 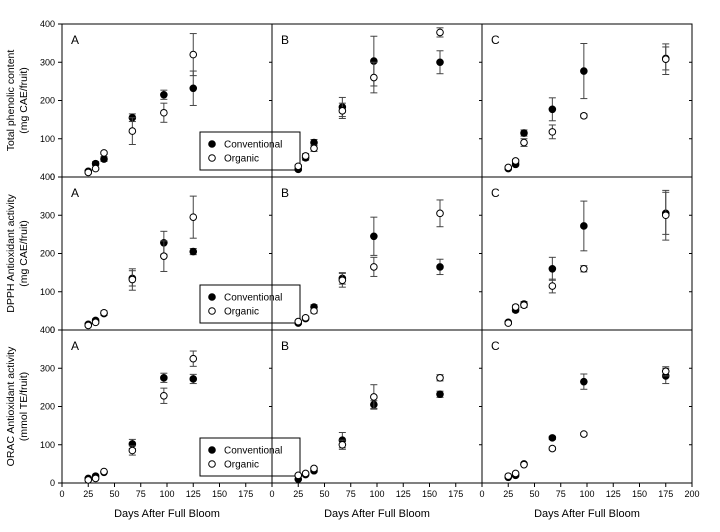 I want to click on panel-label: A, so click(x=75, y=346).